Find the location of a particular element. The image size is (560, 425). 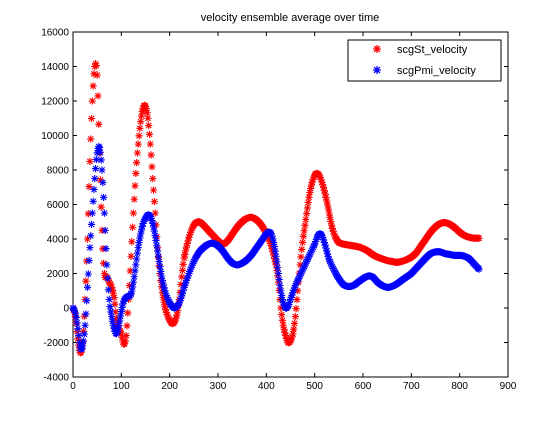

y-tick-label: 0 is located at coordinates (66, 309).